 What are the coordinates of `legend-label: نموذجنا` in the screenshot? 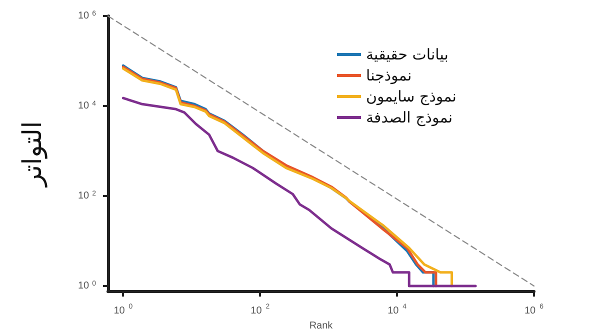 It's located at (389, 75).